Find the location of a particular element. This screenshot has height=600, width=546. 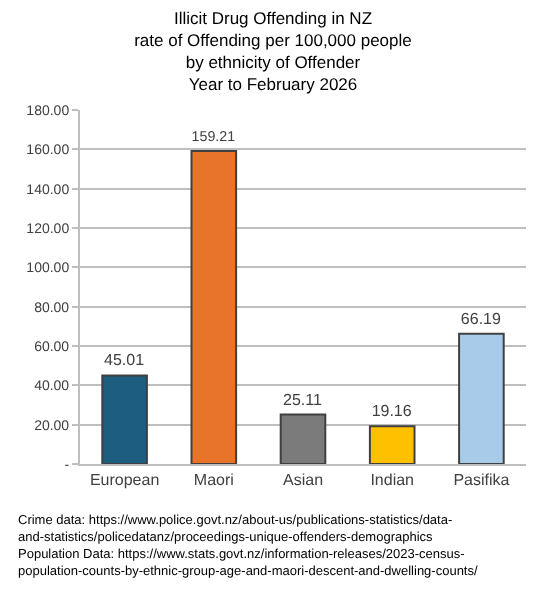

data-label: 45.01 is located at coordinates (125, 360).